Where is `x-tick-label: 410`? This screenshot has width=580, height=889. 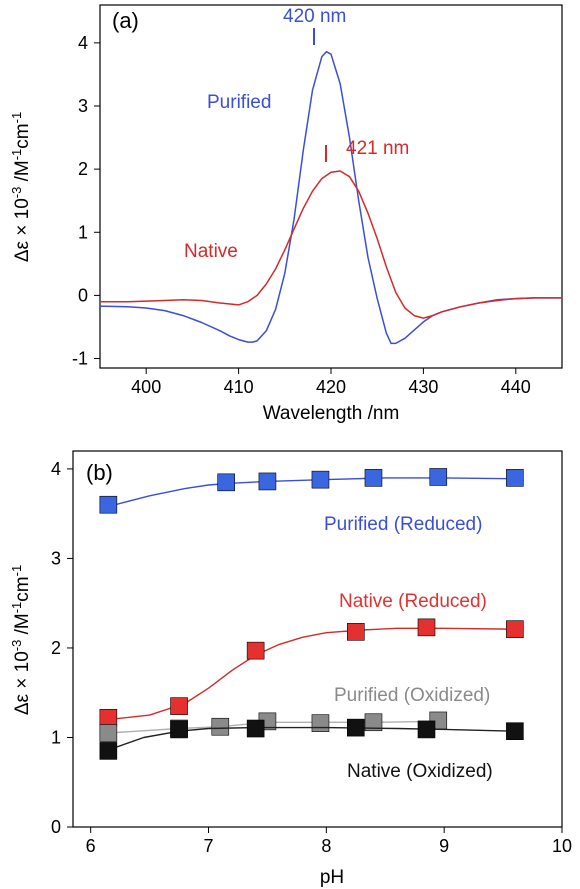 x-tick-label: 410 is located at coordinates (239, 387).